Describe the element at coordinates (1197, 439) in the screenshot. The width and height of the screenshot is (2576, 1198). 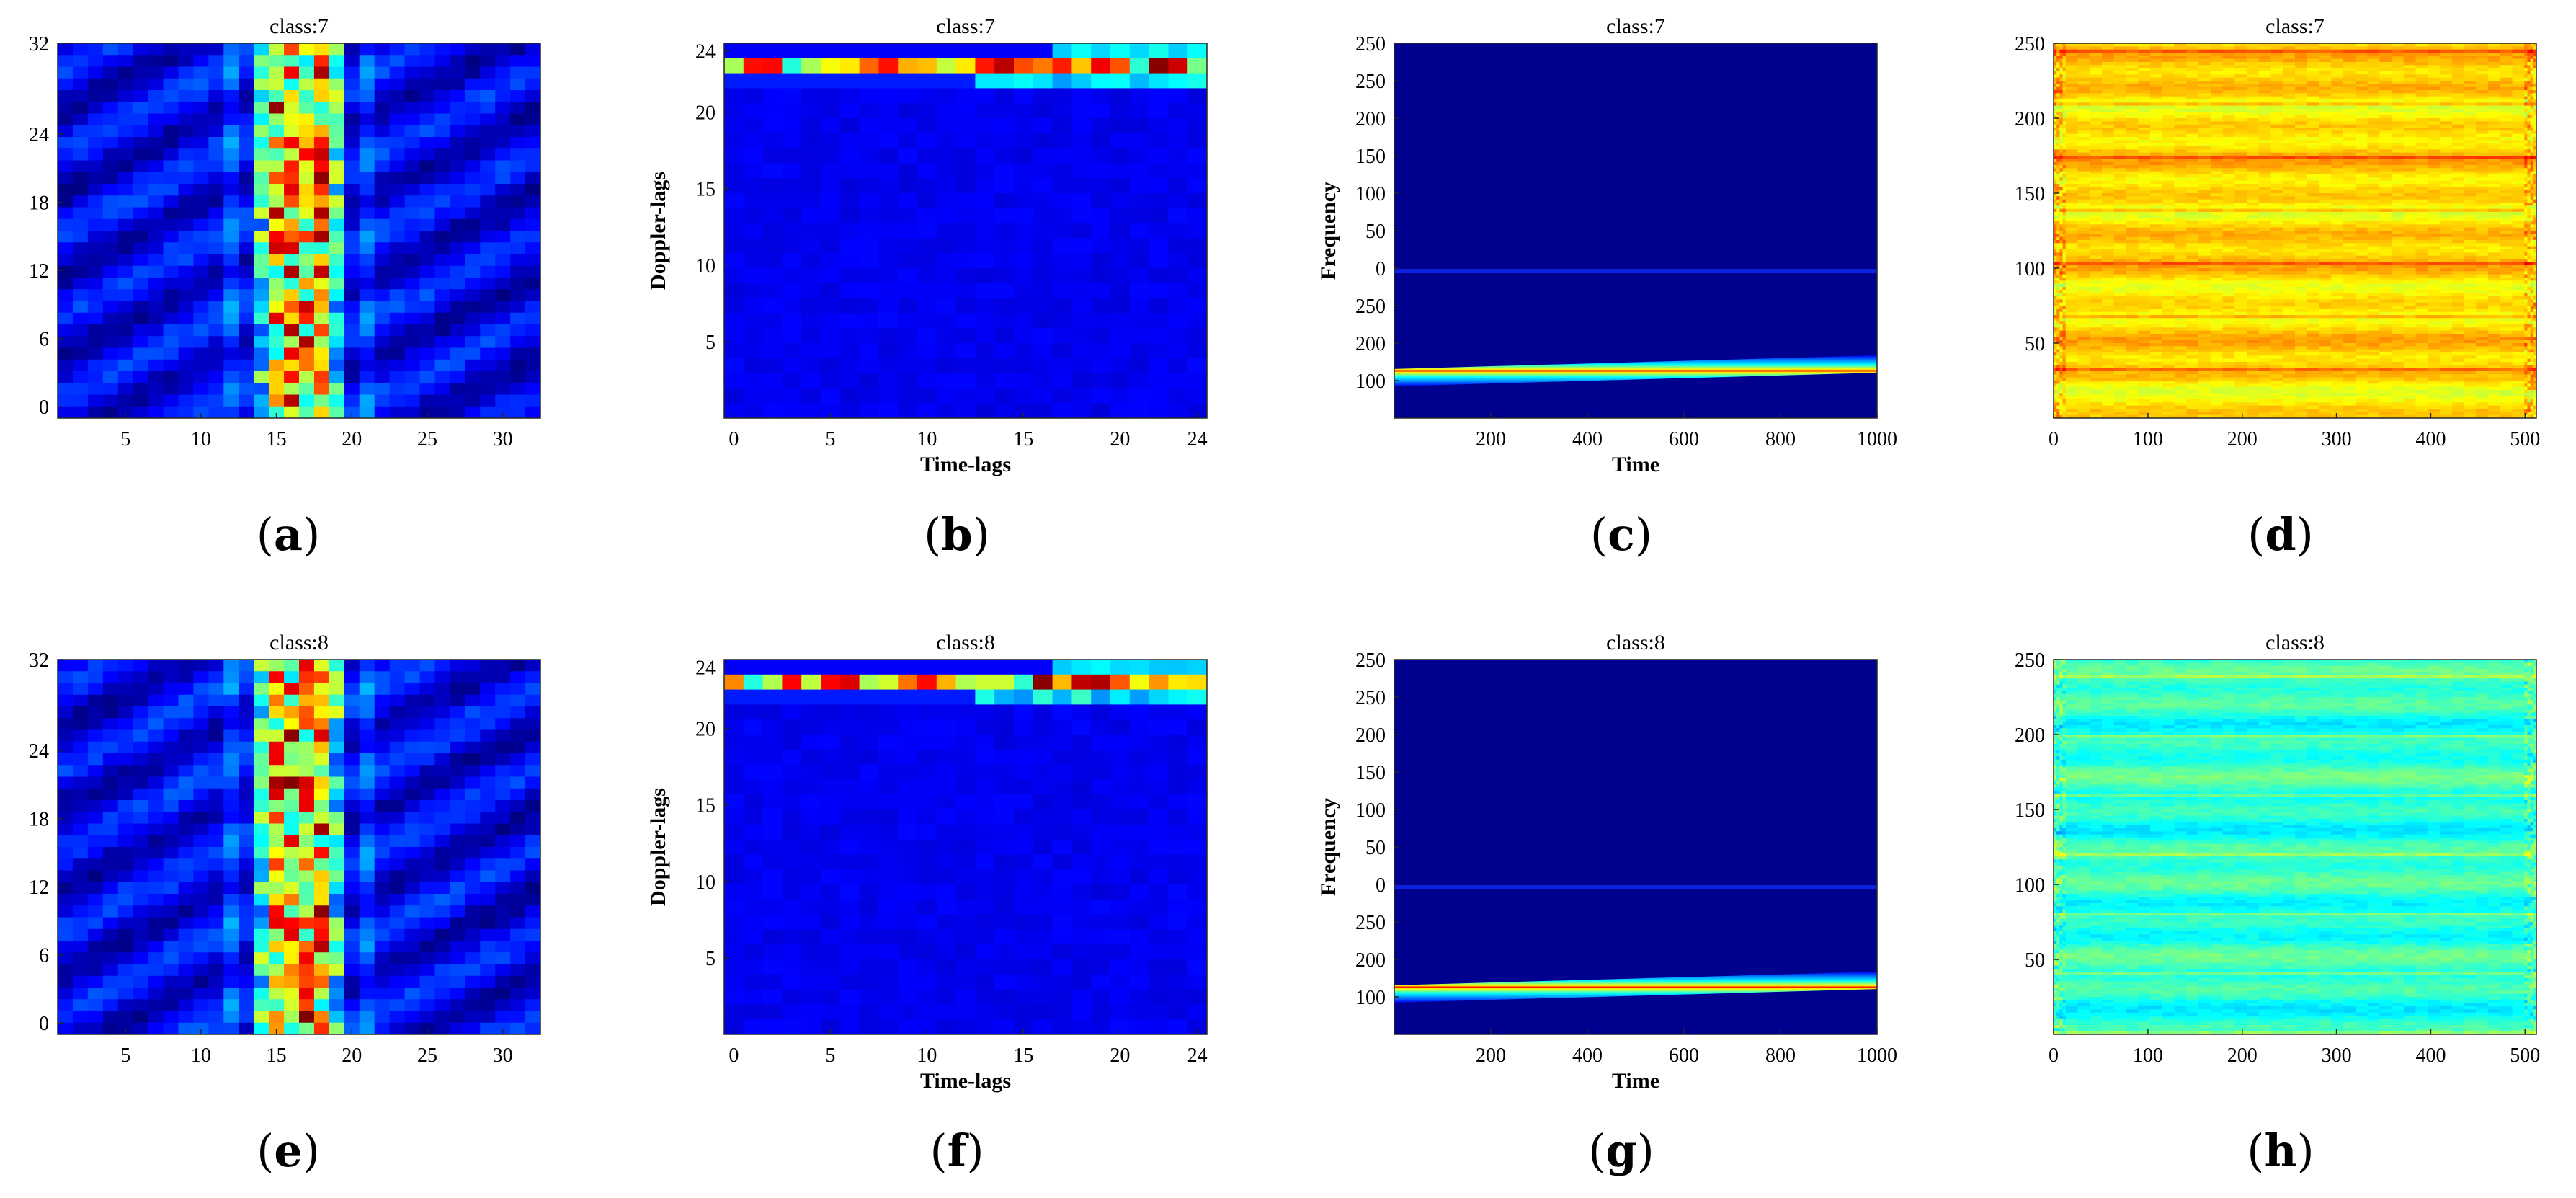
I see `x-tick-label: 24` at that location.